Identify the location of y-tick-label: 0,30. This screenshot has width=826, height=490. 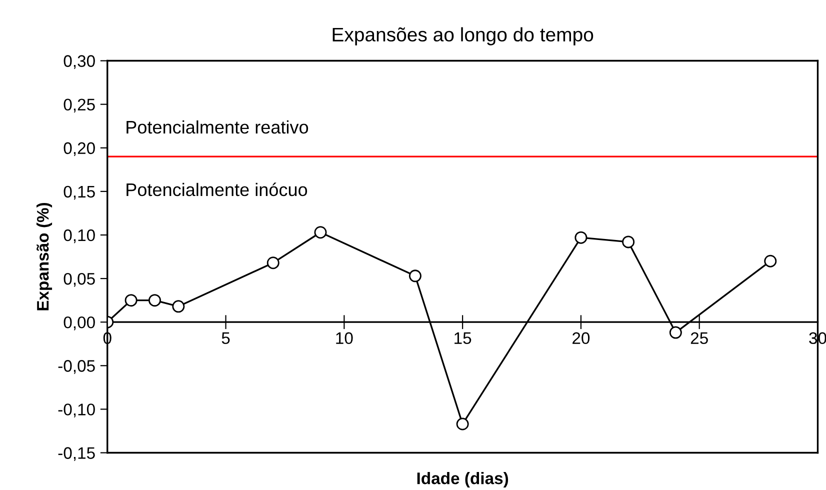
(79, 62).